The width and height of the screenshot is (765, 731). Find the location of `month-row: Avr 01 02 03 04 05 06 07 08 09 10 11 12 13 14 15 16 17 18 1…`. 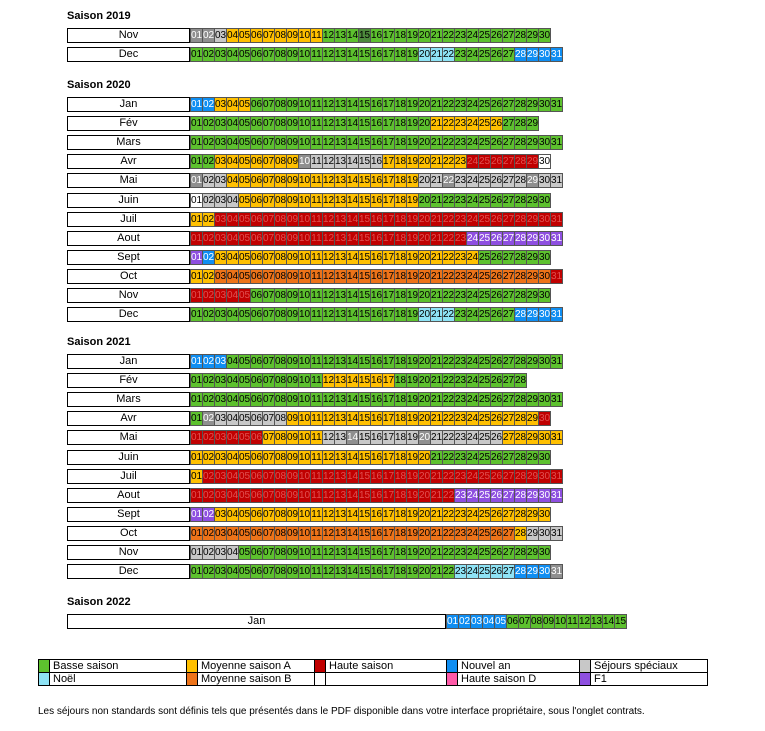

month-row: Avr 01 02 03 04 05 06 07 08 09 10 11 12 13 14 15 16 17 18 1… is located at coordinates (309, 161).